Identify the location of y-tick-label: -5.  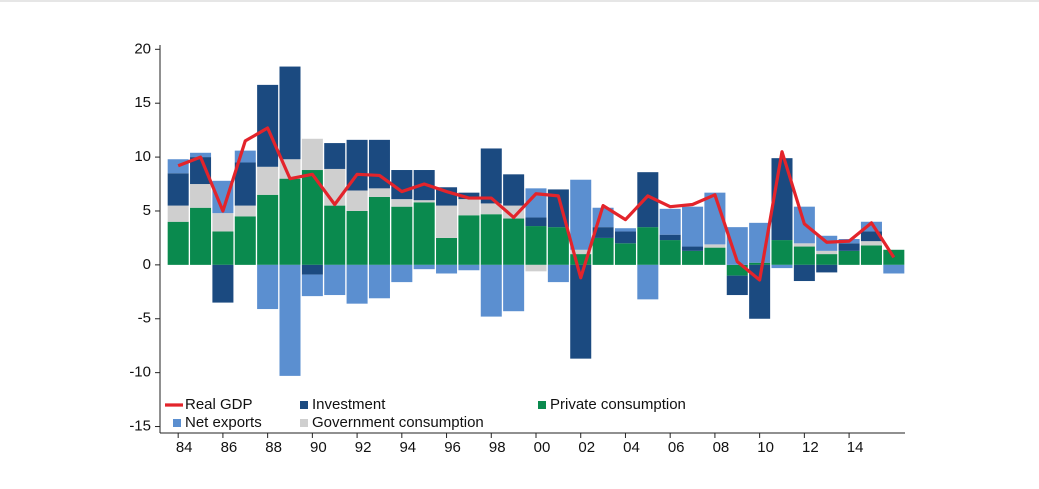
(144, 318).